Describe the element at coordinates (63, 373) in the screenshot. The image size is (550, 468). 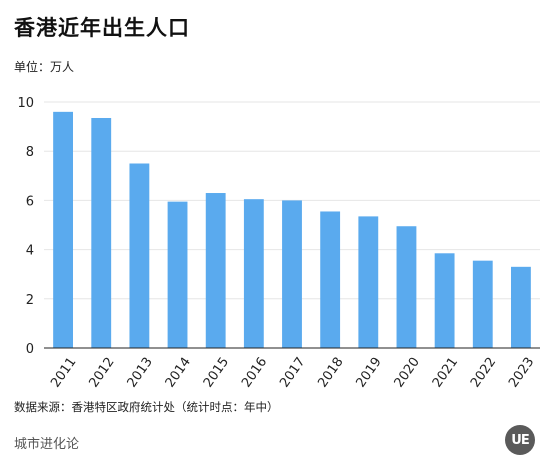
I see `x-tick-label: 2011` at that location.